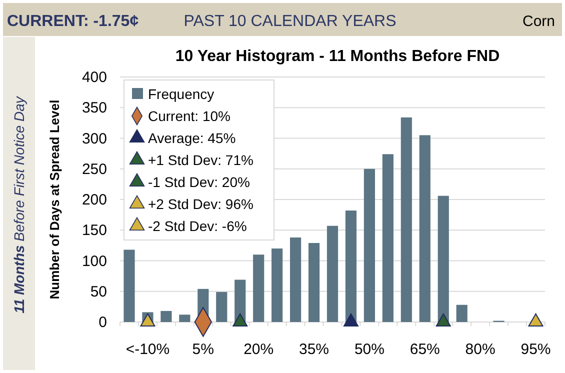 This screenshot has width=565, height=373. I want to click on legend-label: -2 Std Dev: -6%, so click(197, 226).